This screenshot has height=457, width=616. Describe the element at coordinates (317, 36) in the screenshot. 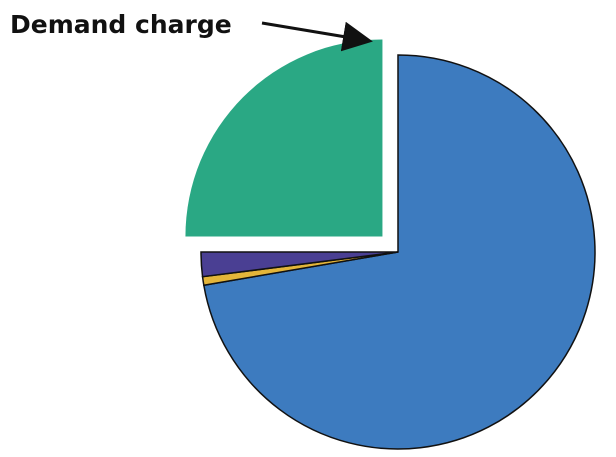

I see `annotation-arrow` at that location.